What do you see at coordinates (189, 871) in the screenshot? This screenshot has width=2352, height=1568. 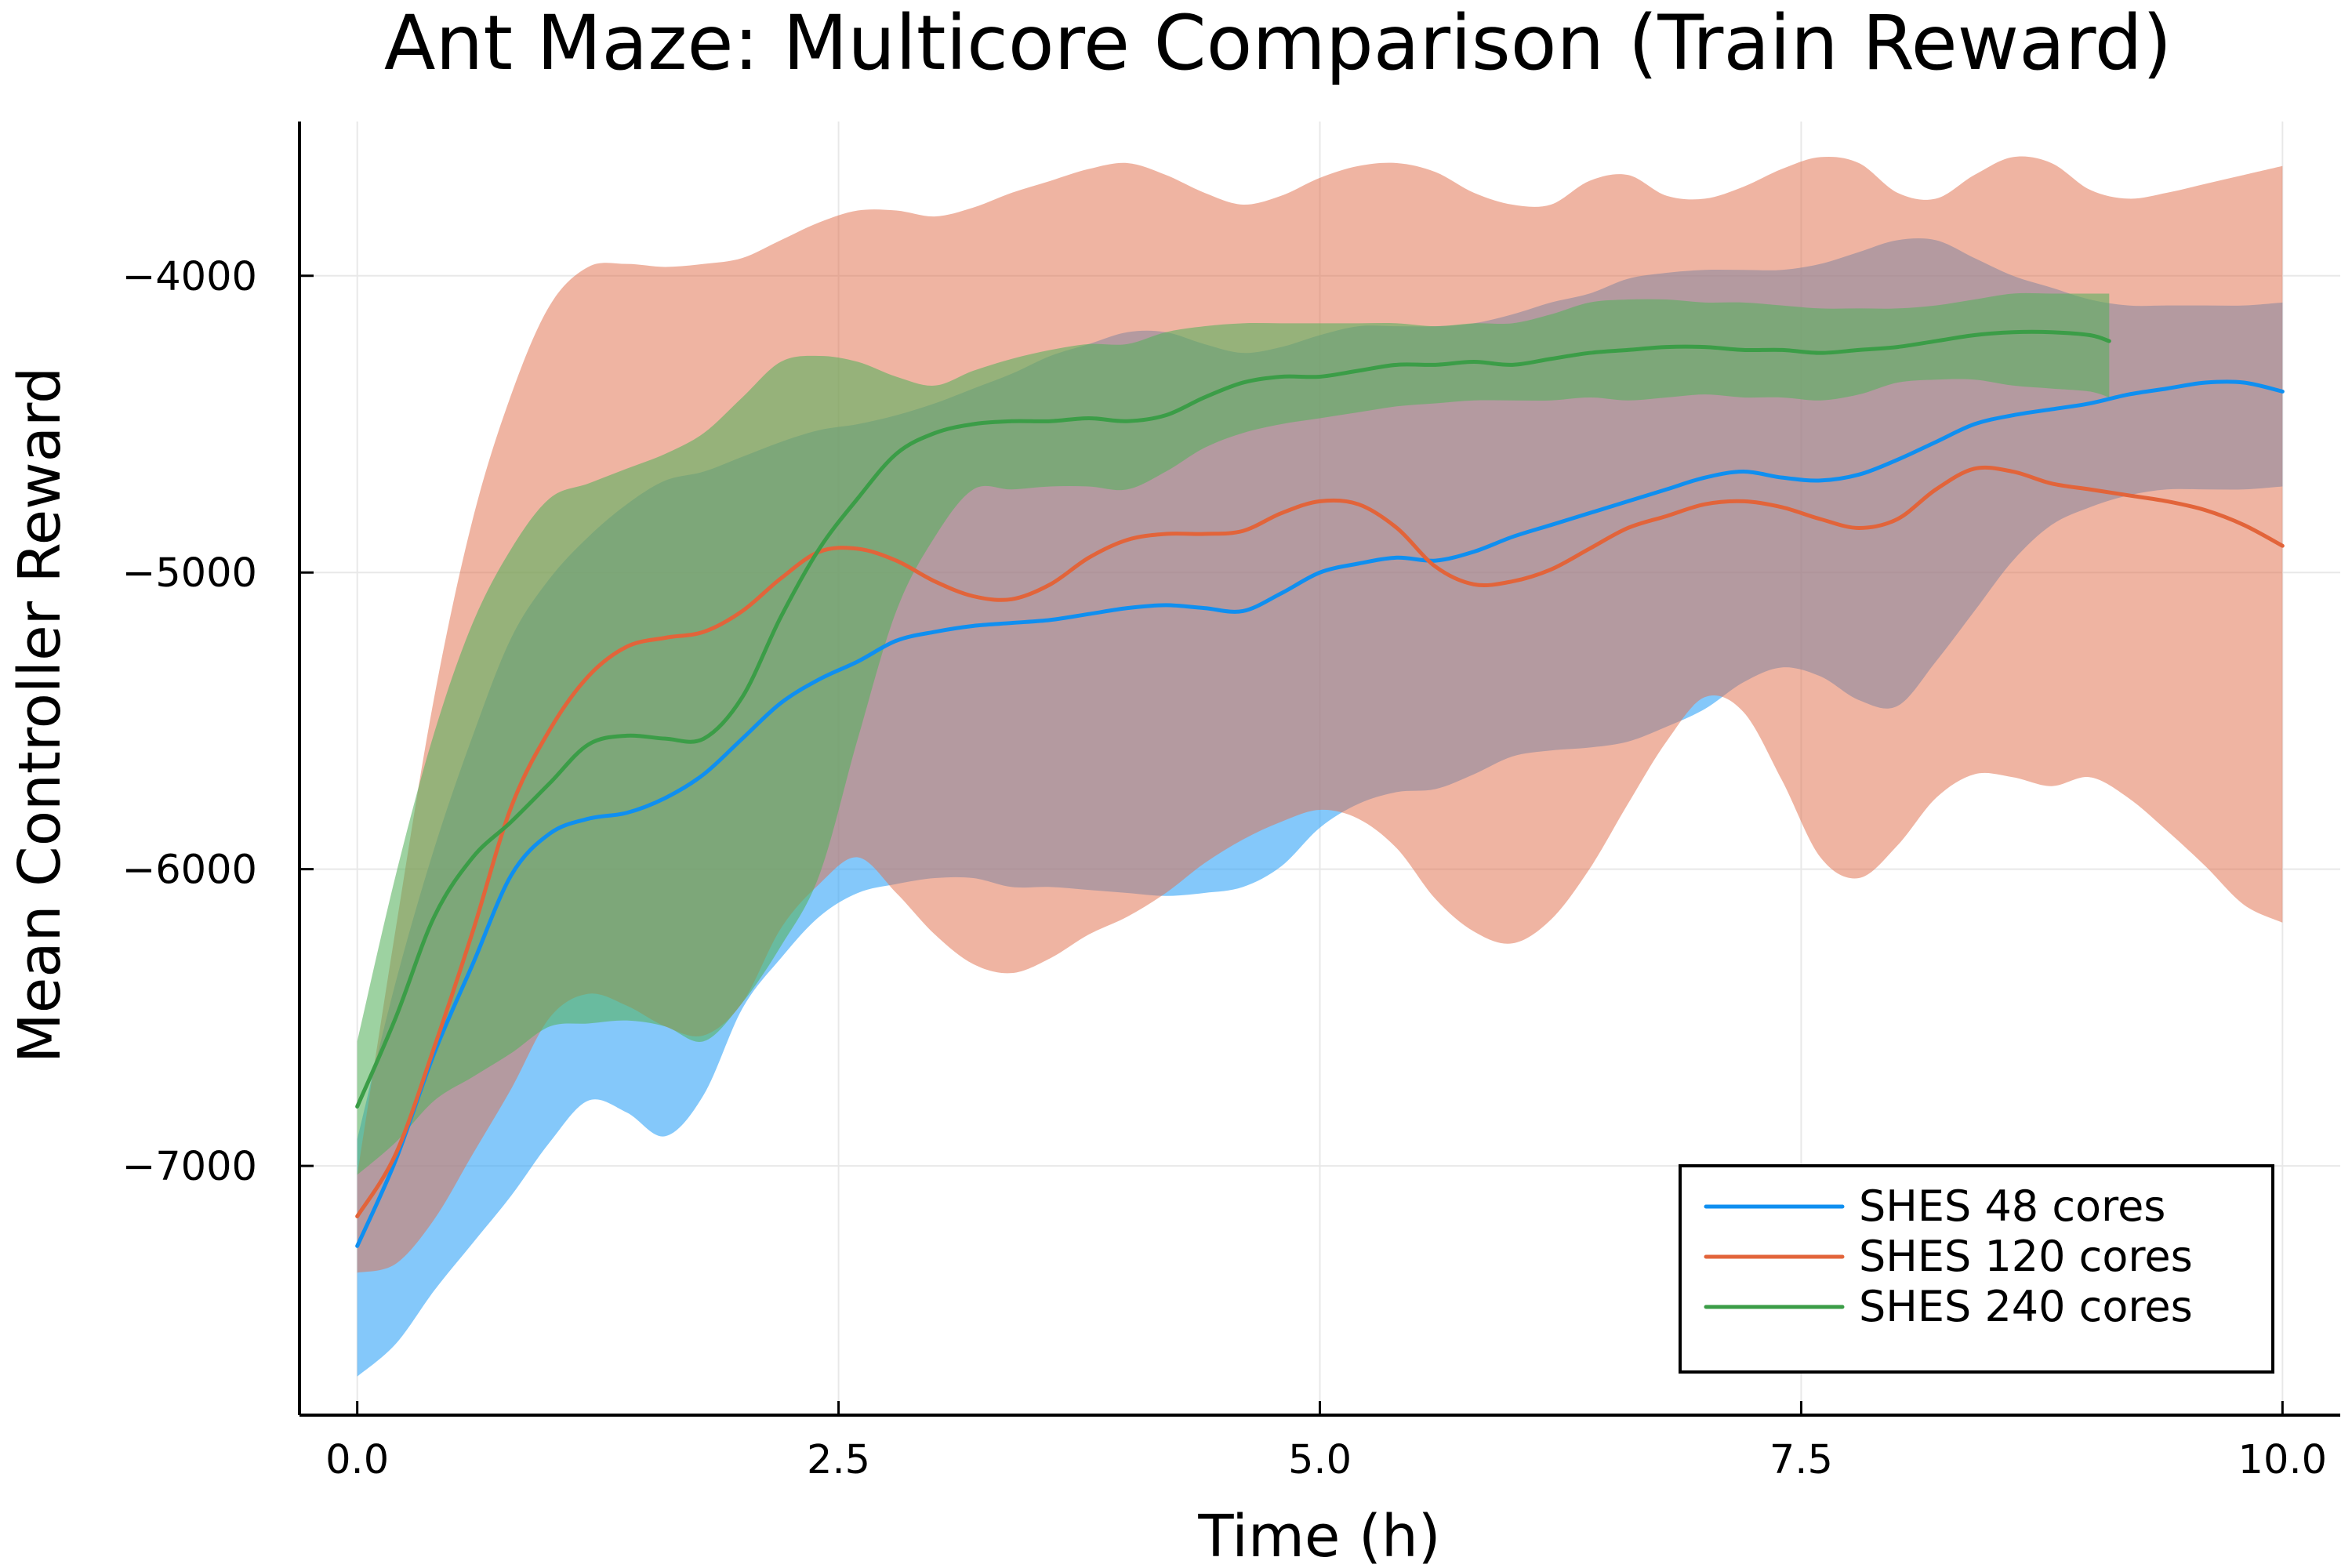 I see `y-tick-label-1: −6000` at bounding box center [189, 871].